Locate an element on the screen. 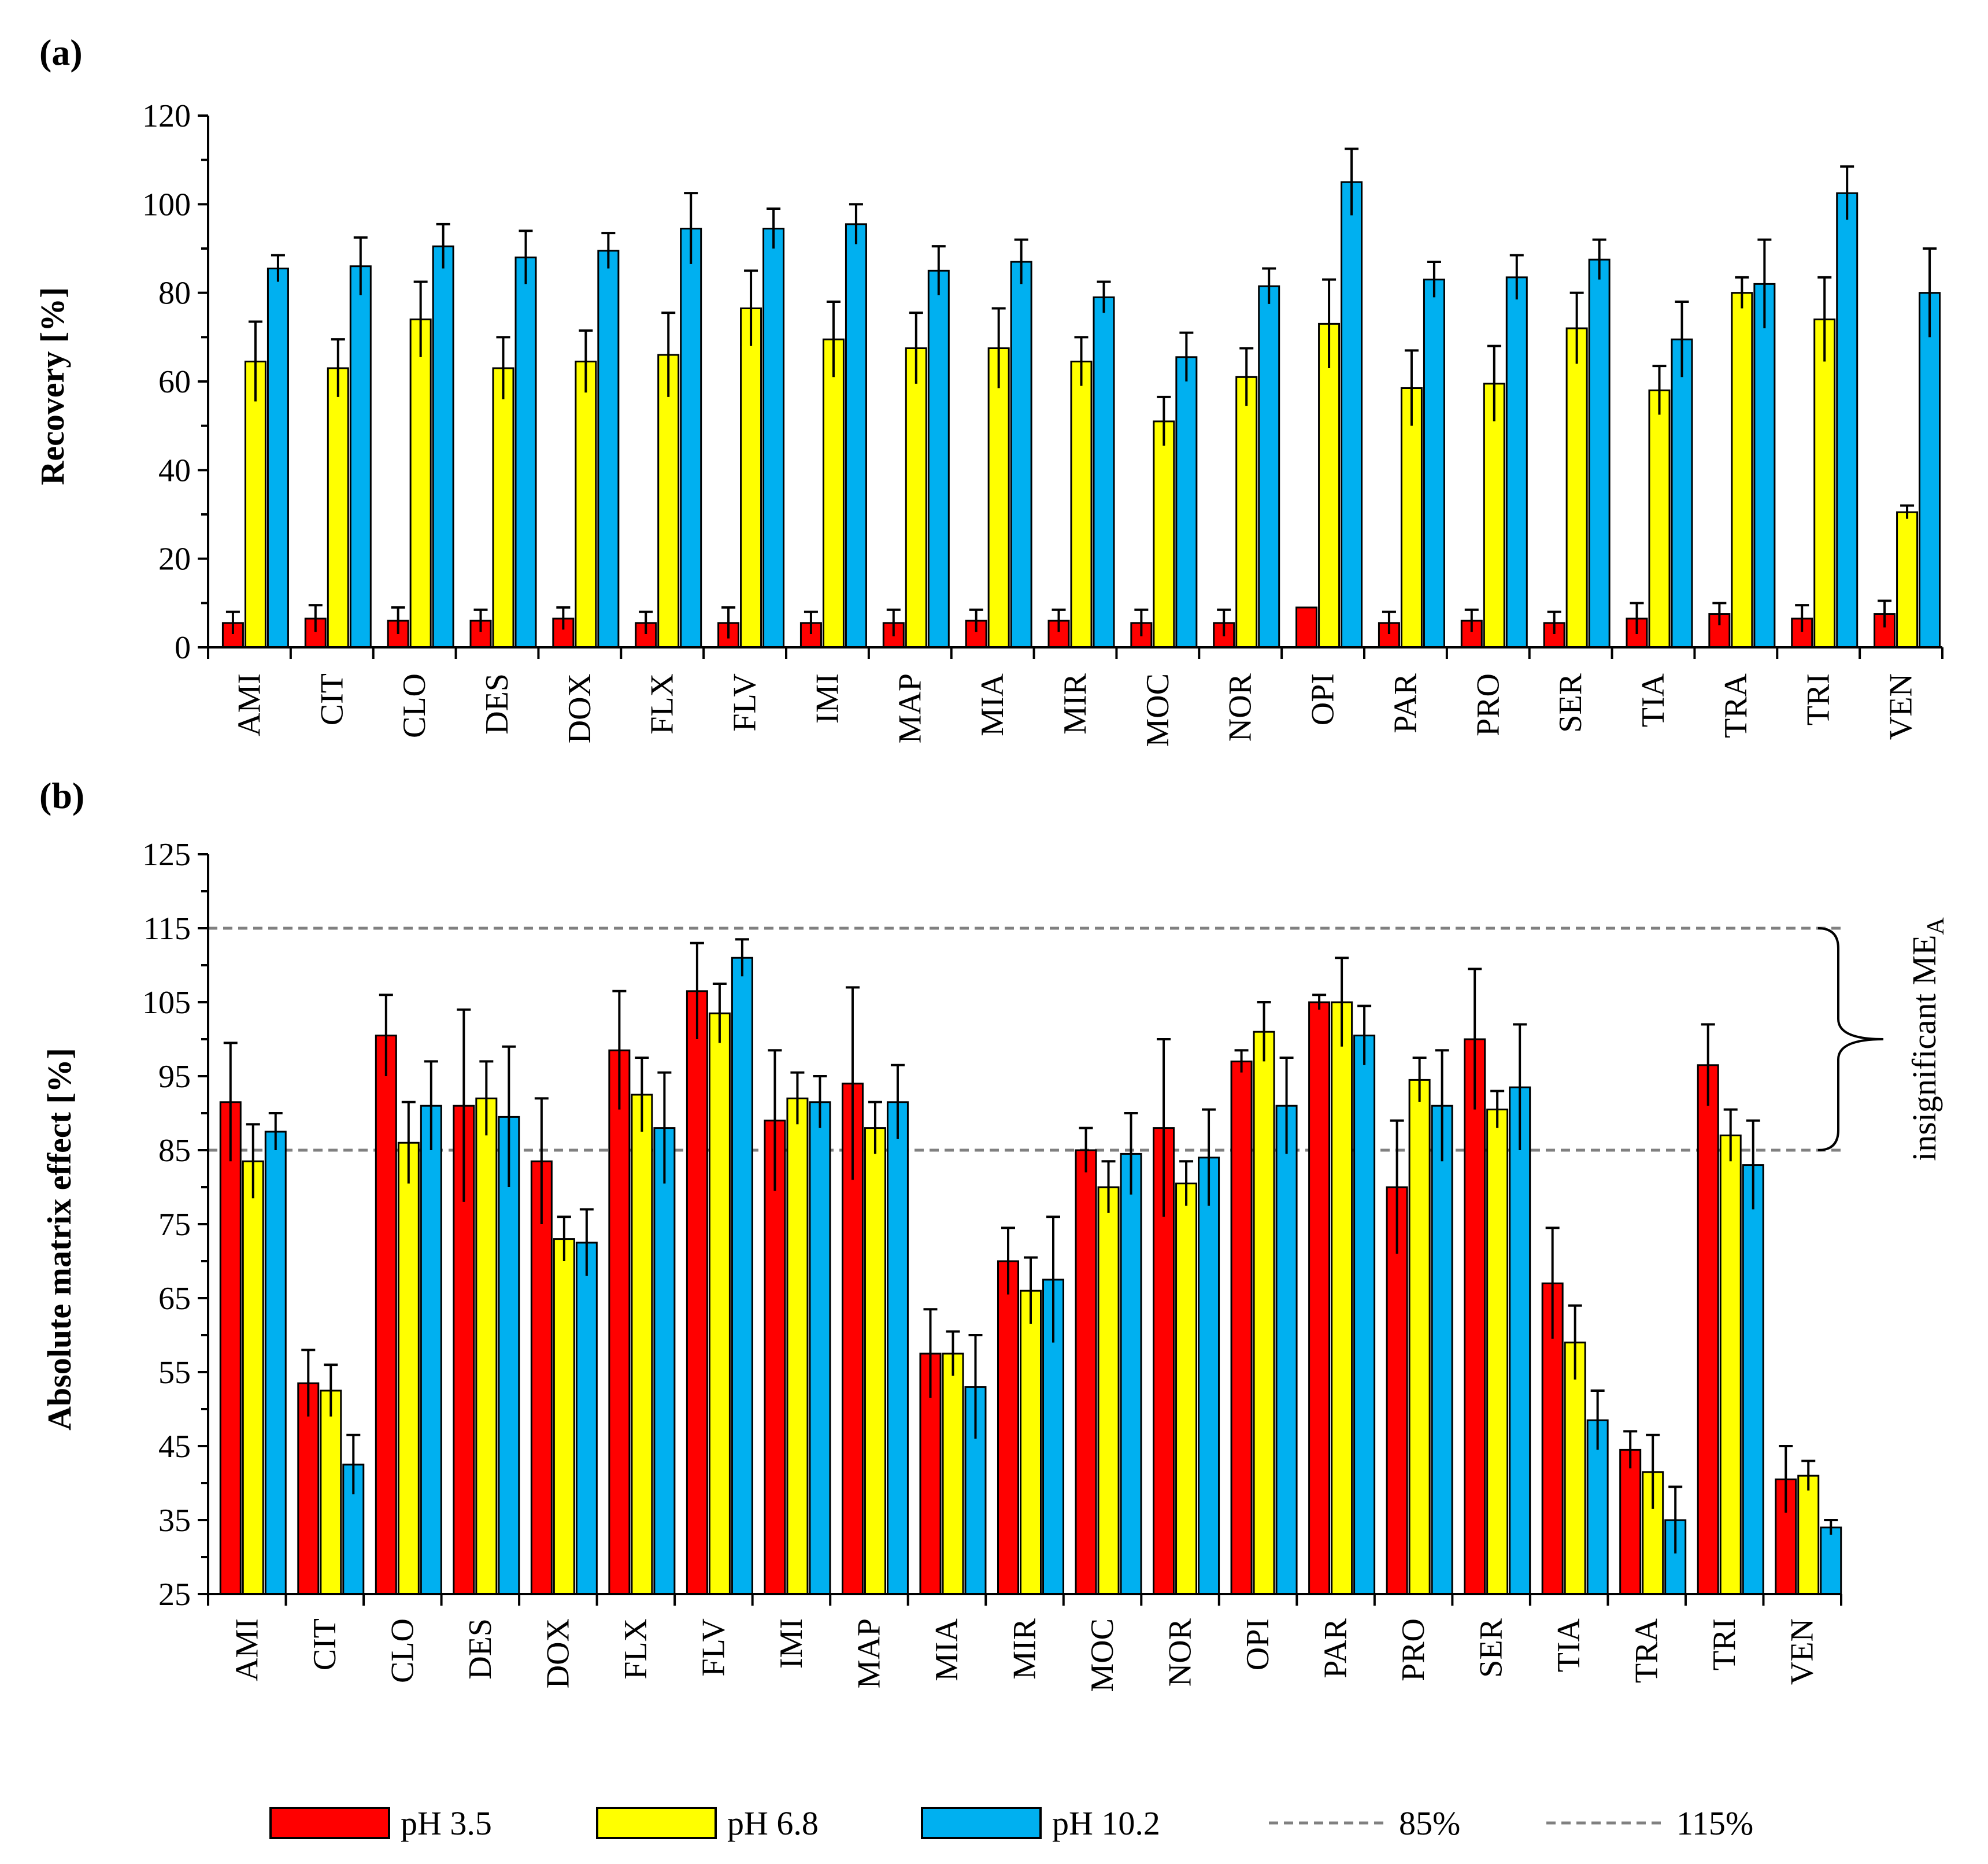  x-category-label-opi: OPI is located at coordinates (1323, 699).